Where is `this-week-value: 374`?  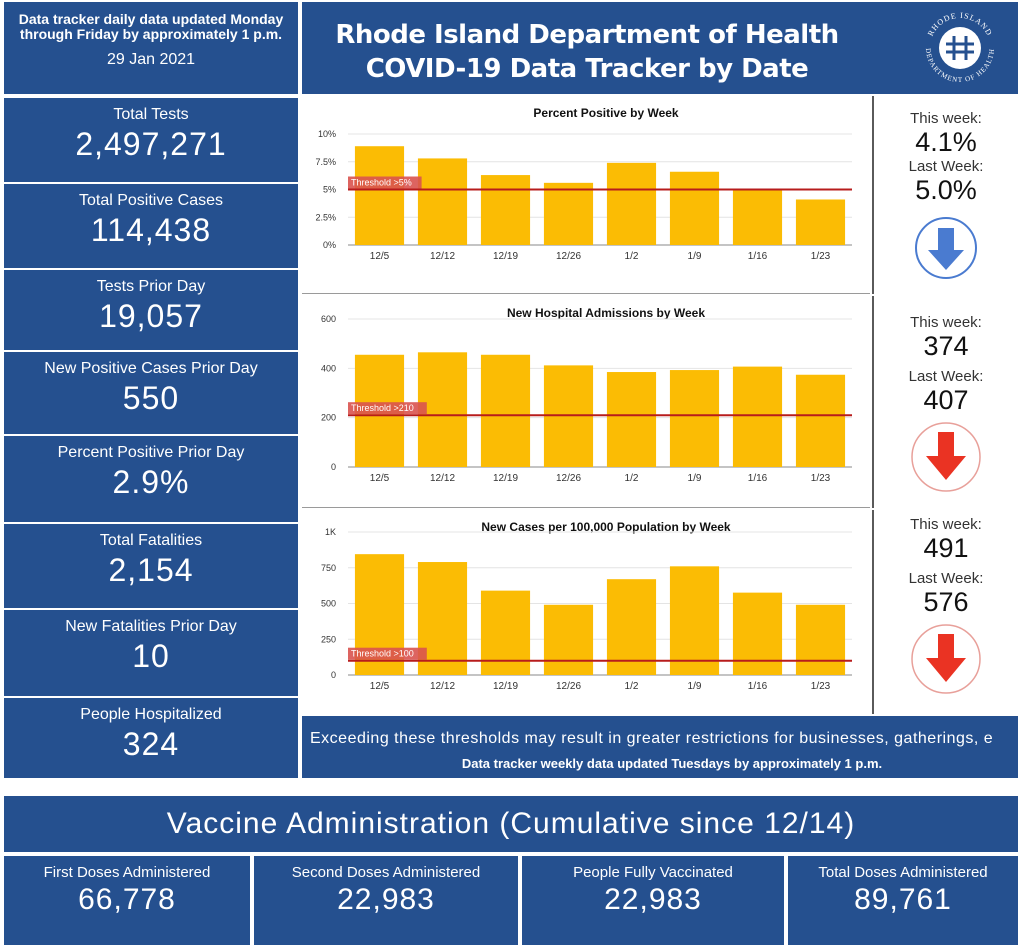
this-week-value: 374 is located at coordinates (946, 346).